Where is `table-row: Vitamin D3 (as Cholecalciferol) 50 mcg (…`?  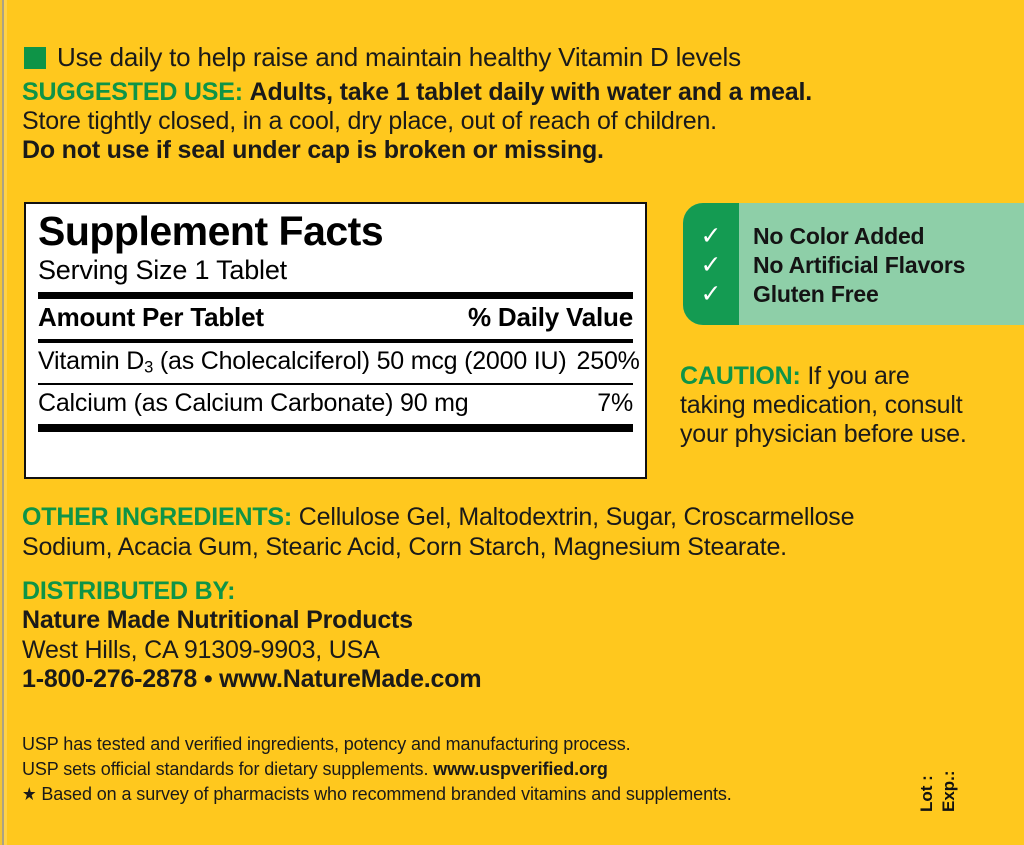 table-row: Vitamin D3 (as Cholecalciferol) 50 mcg (… is located at coordinates (339, 361).